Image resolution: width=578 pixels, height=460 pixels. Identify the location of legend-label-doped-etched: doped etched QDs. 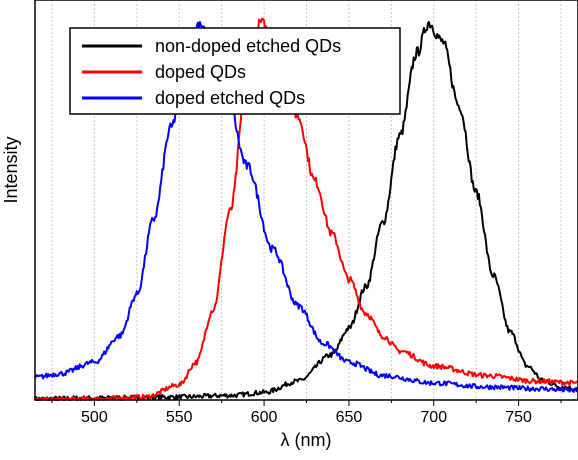
(230, 98).